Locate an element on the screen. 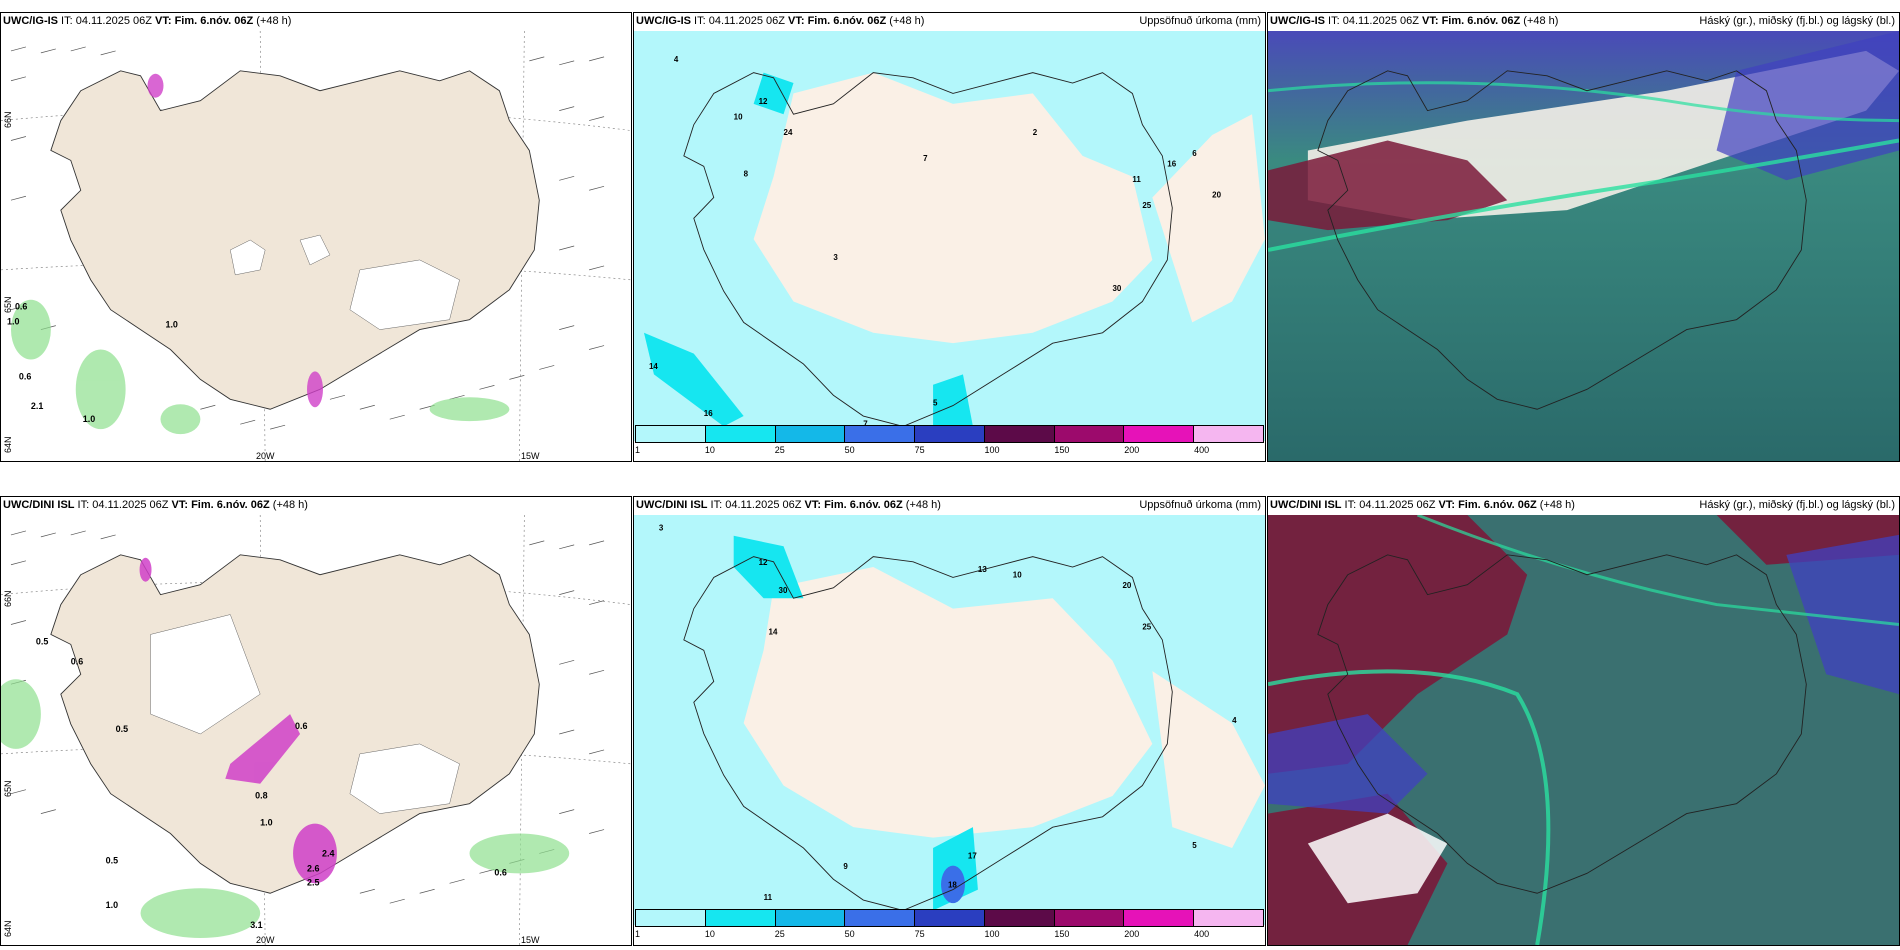 This screenshot has height=950, width=1900. land-dry is located at coordinates (953, 208).